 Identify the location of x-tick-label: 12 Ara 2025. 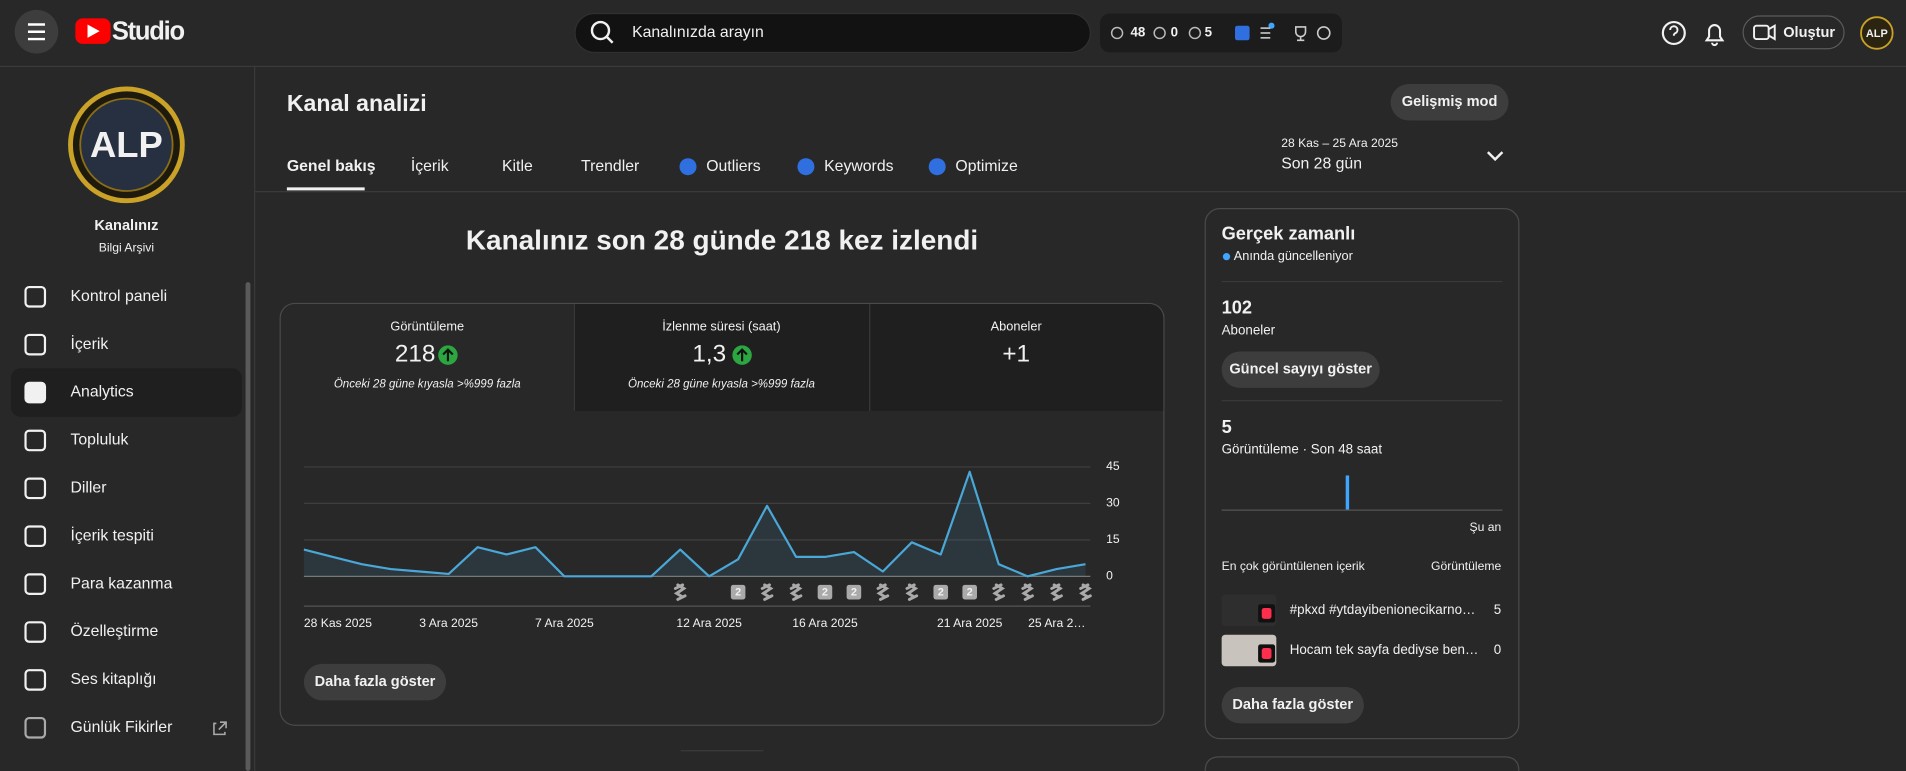
(709, 623).